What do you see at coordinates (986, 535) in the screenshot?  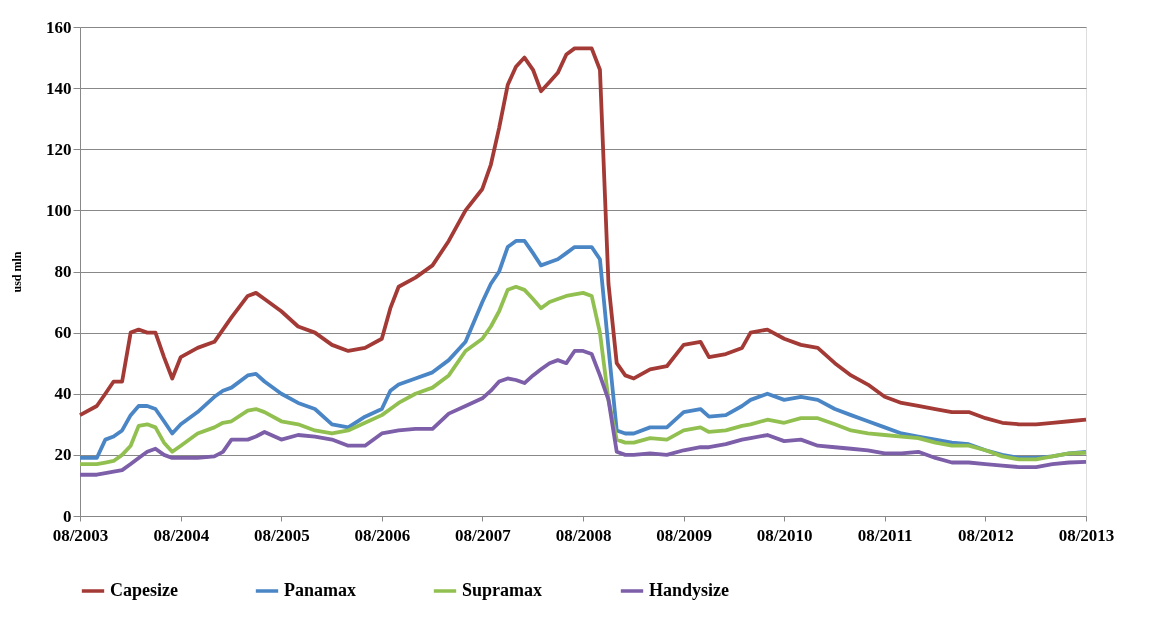 I see `x-tick-label: 08/2012` at bounding box center [986, 535].